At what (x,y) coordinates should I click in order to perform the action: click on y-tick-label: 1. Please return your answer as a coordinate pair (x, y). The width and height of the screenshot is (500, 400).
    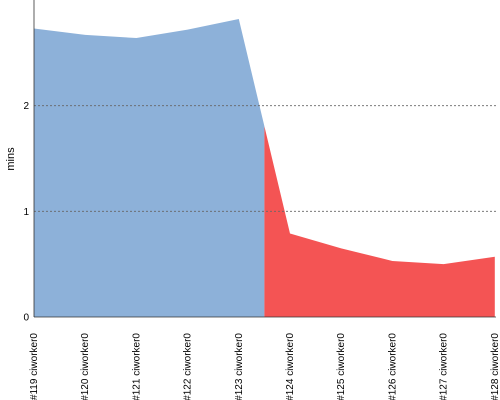
    Looking at the image, I should click on (26, 212).